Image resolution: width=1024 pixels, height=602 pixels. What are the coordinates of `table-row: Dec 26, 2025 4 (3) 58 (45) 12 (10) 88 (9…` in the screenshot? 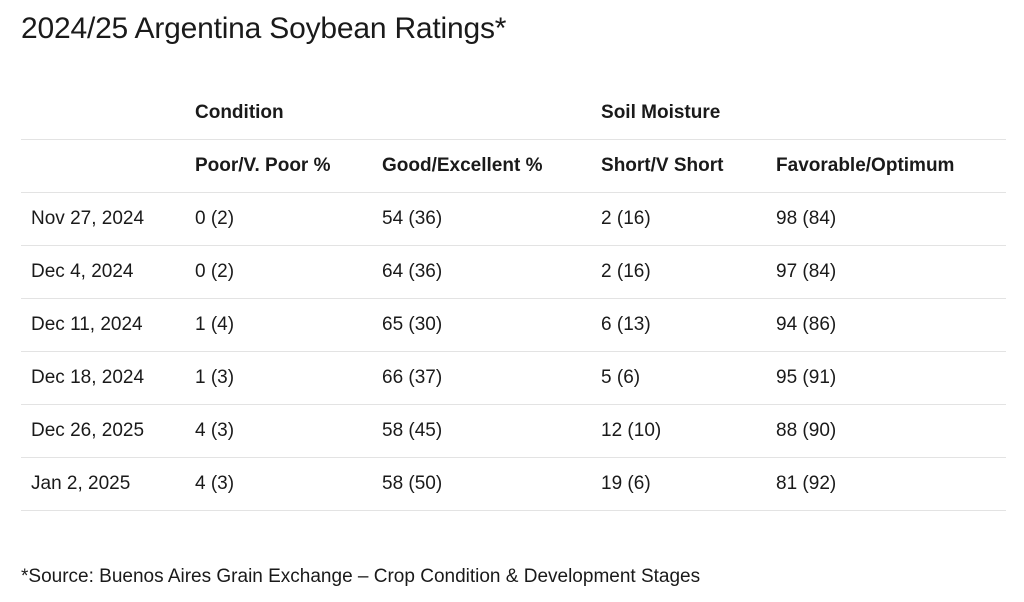 It's located at (514, 431).